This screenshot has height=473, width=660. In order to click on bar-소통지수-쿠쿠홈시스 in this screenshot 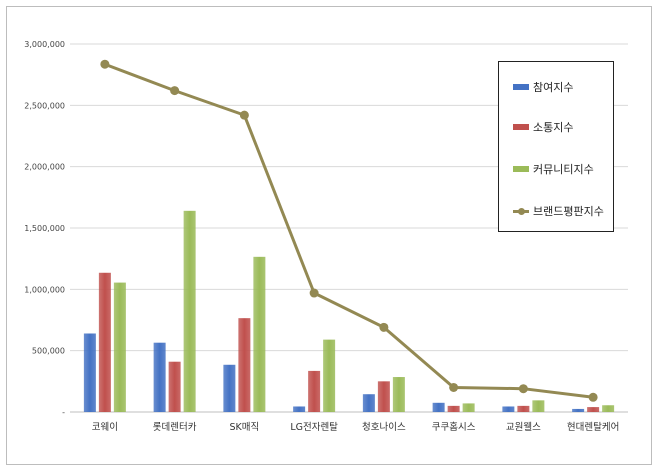, I will do `click(453, 408)`.